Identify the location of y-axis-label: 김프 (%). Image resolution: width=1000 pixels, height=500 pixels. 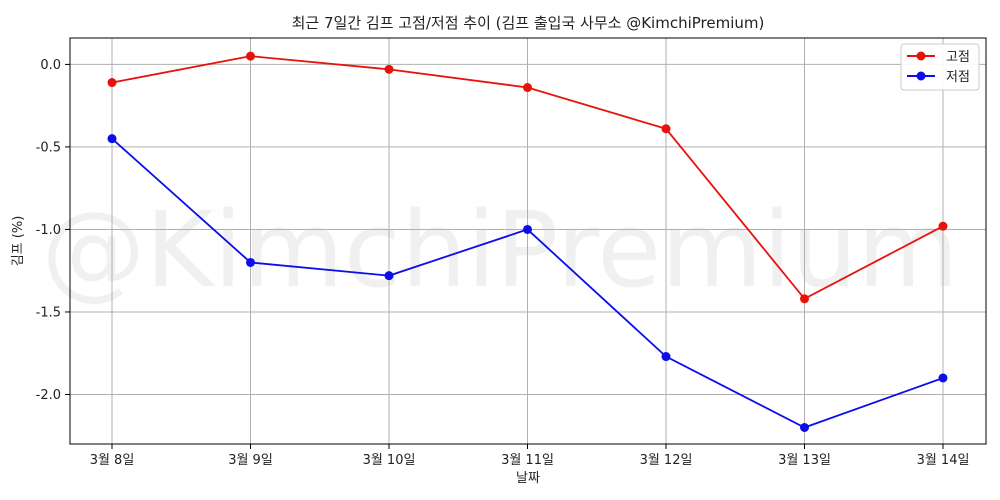
(18, 241).